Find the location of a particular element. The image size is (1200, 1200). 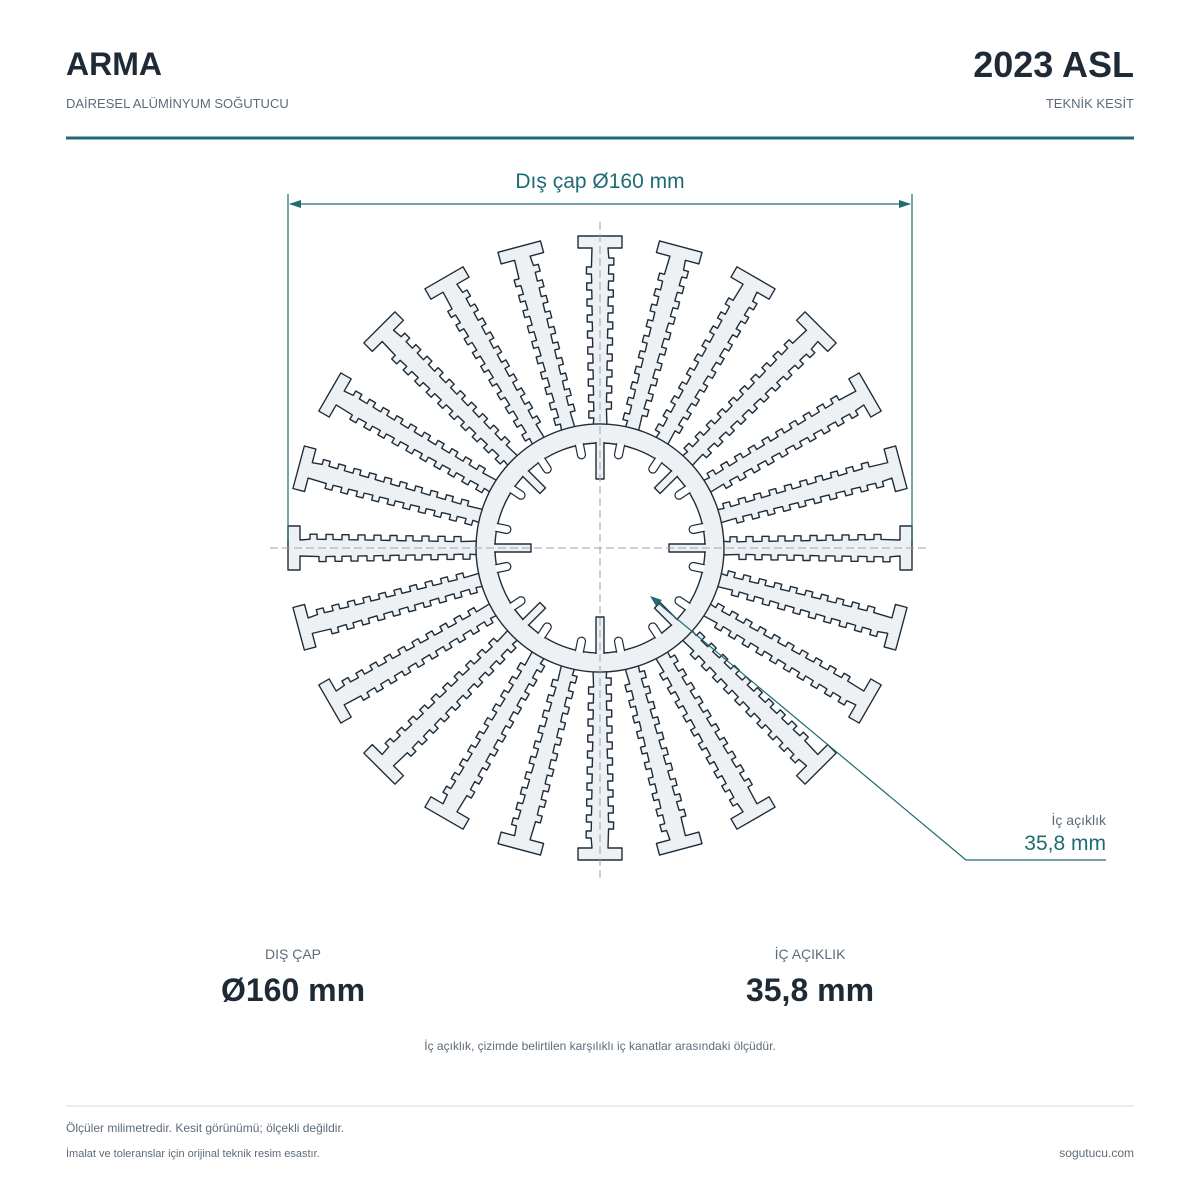

title: ARMA is located at coordinates (114, 64).